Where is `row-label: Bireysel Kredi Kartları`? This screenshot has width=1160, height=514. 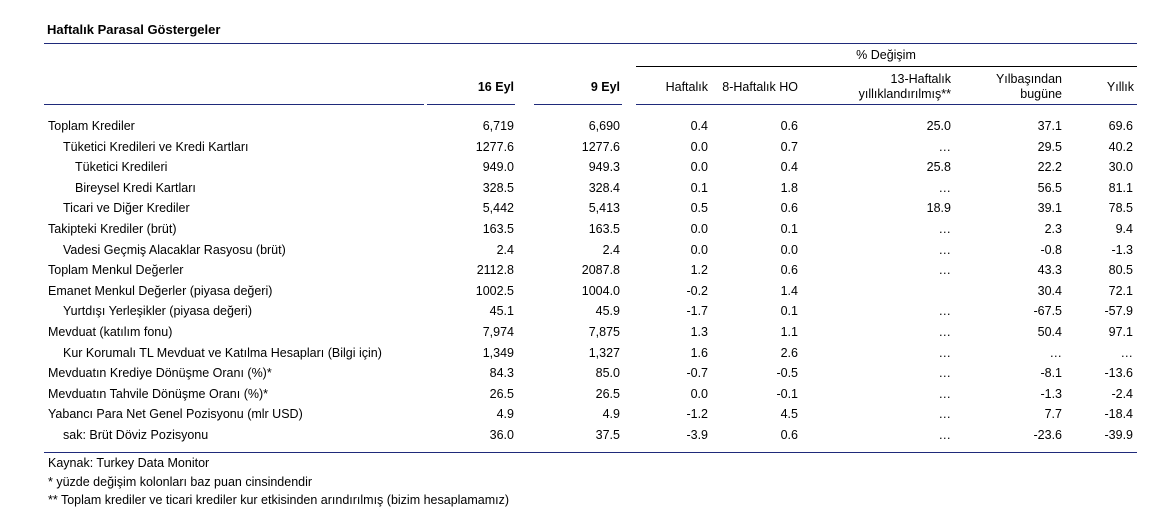
row-label: Bireysel Kredi Kartları is located at coordinates (135, 187).